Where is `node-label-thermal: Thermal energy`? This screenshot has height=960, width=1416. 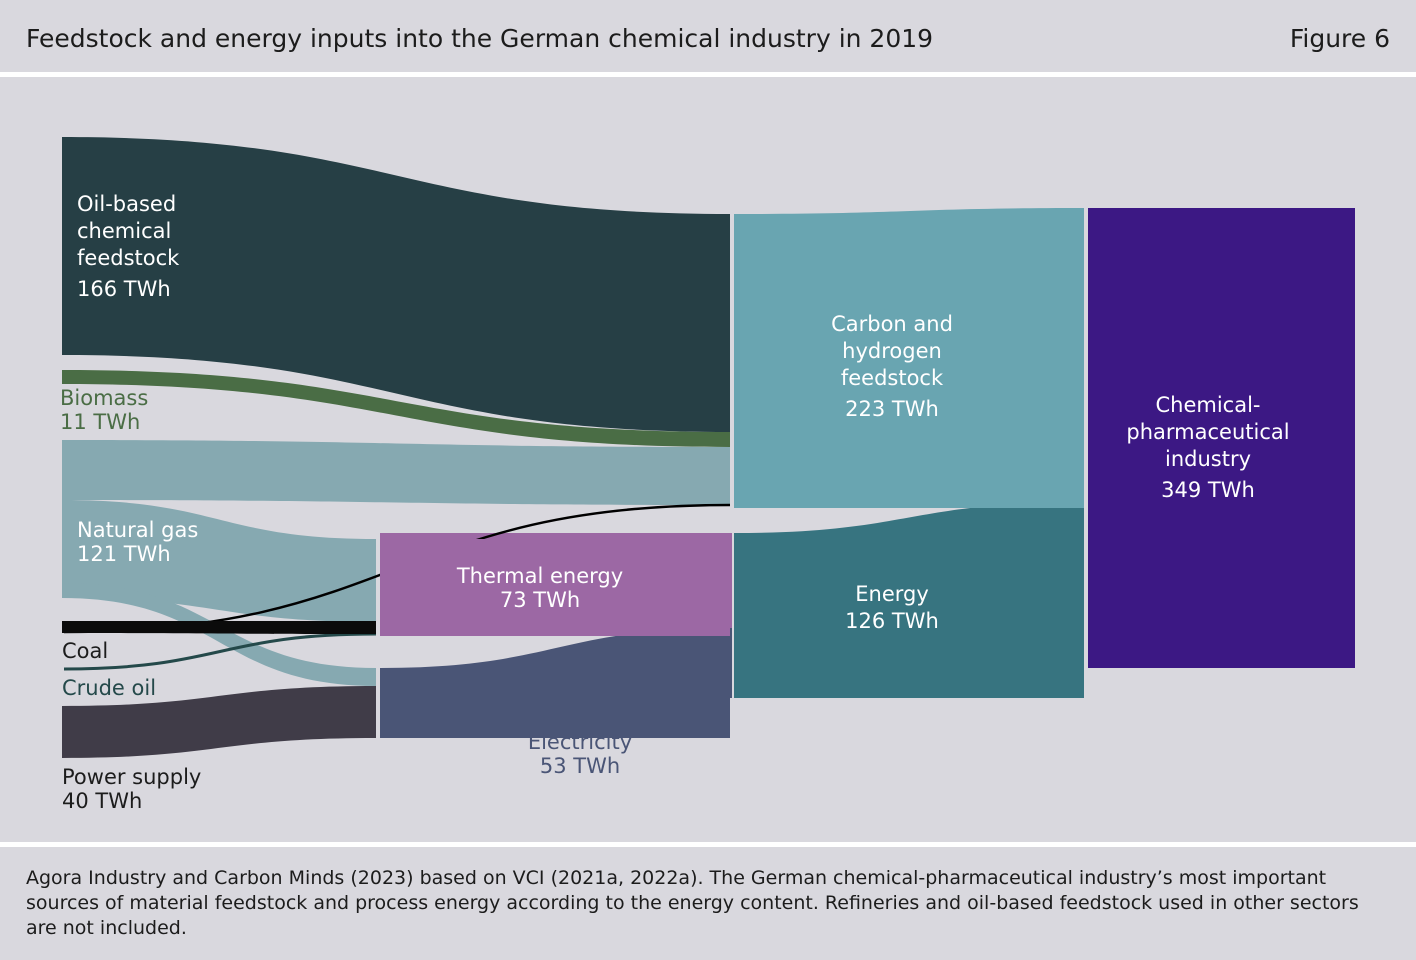 node-label-thermal: Thermal energy is located at coordinates (539, 576).